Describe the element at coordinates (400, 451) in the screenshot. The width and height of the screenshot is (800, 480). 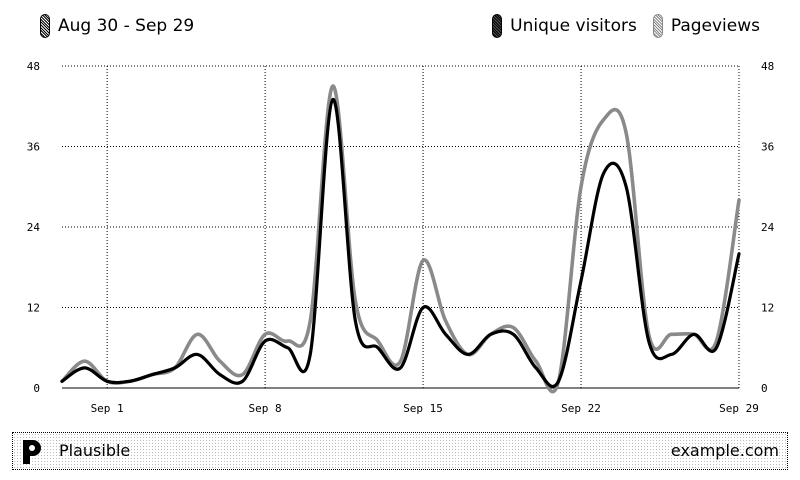
I see `footer-bar: Plausible example.com` at that location.